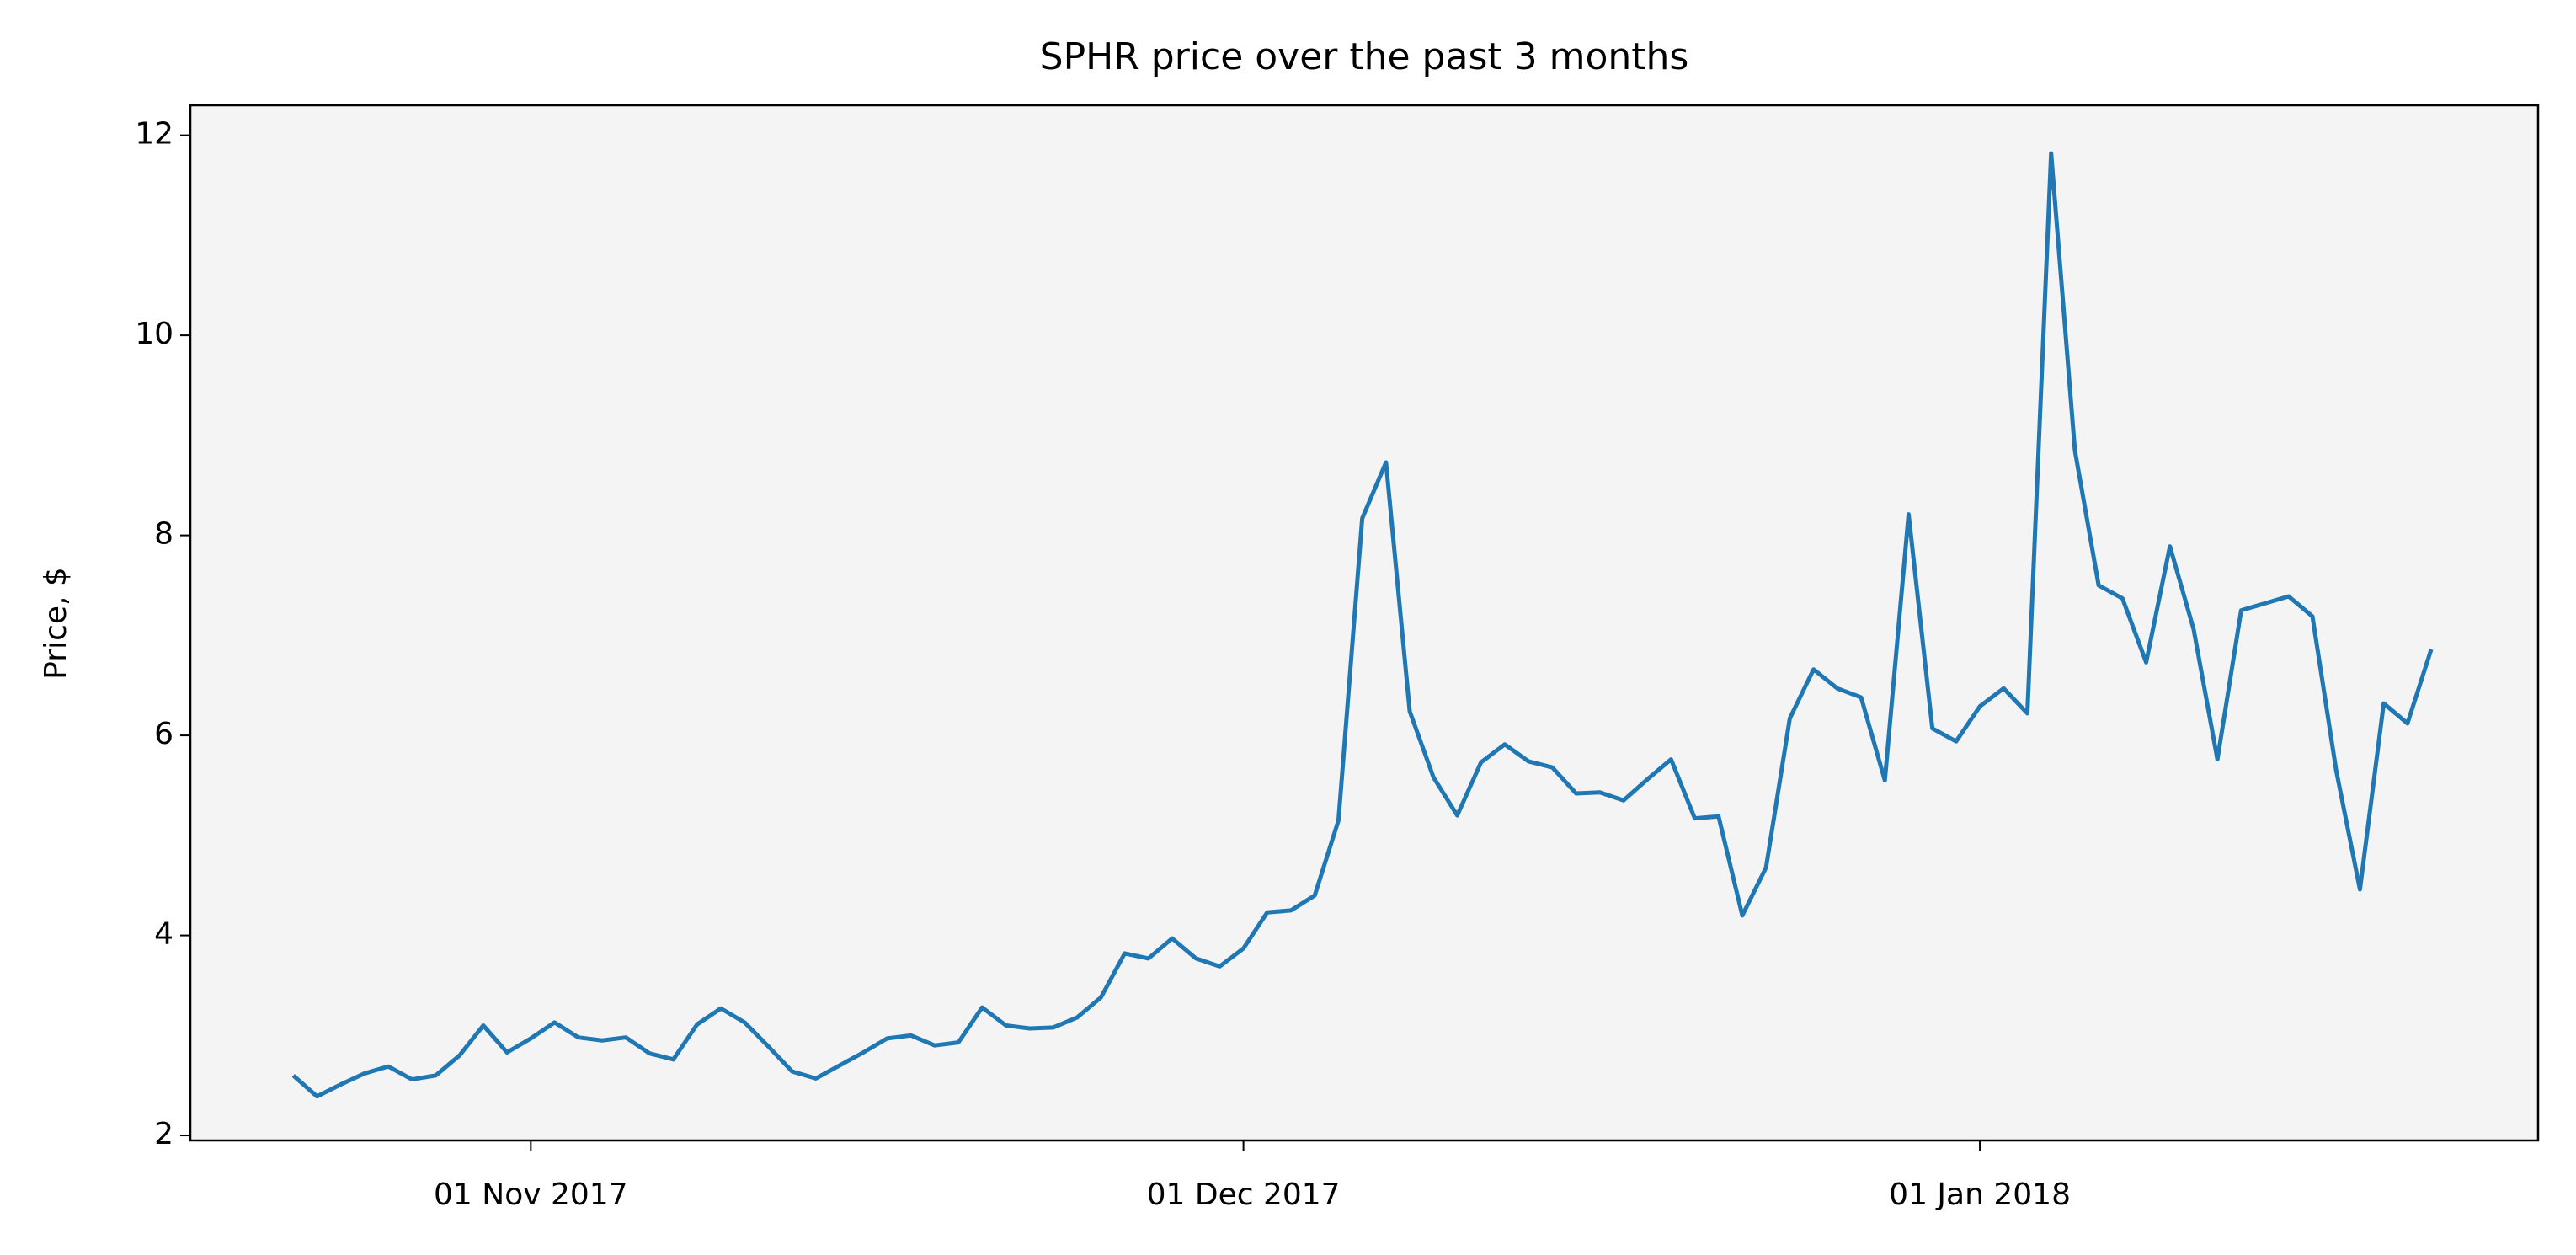 The image size is (2576, 1255). I want to click on x-tick-label: 01 Jan 2018, so click(1980, 1195).